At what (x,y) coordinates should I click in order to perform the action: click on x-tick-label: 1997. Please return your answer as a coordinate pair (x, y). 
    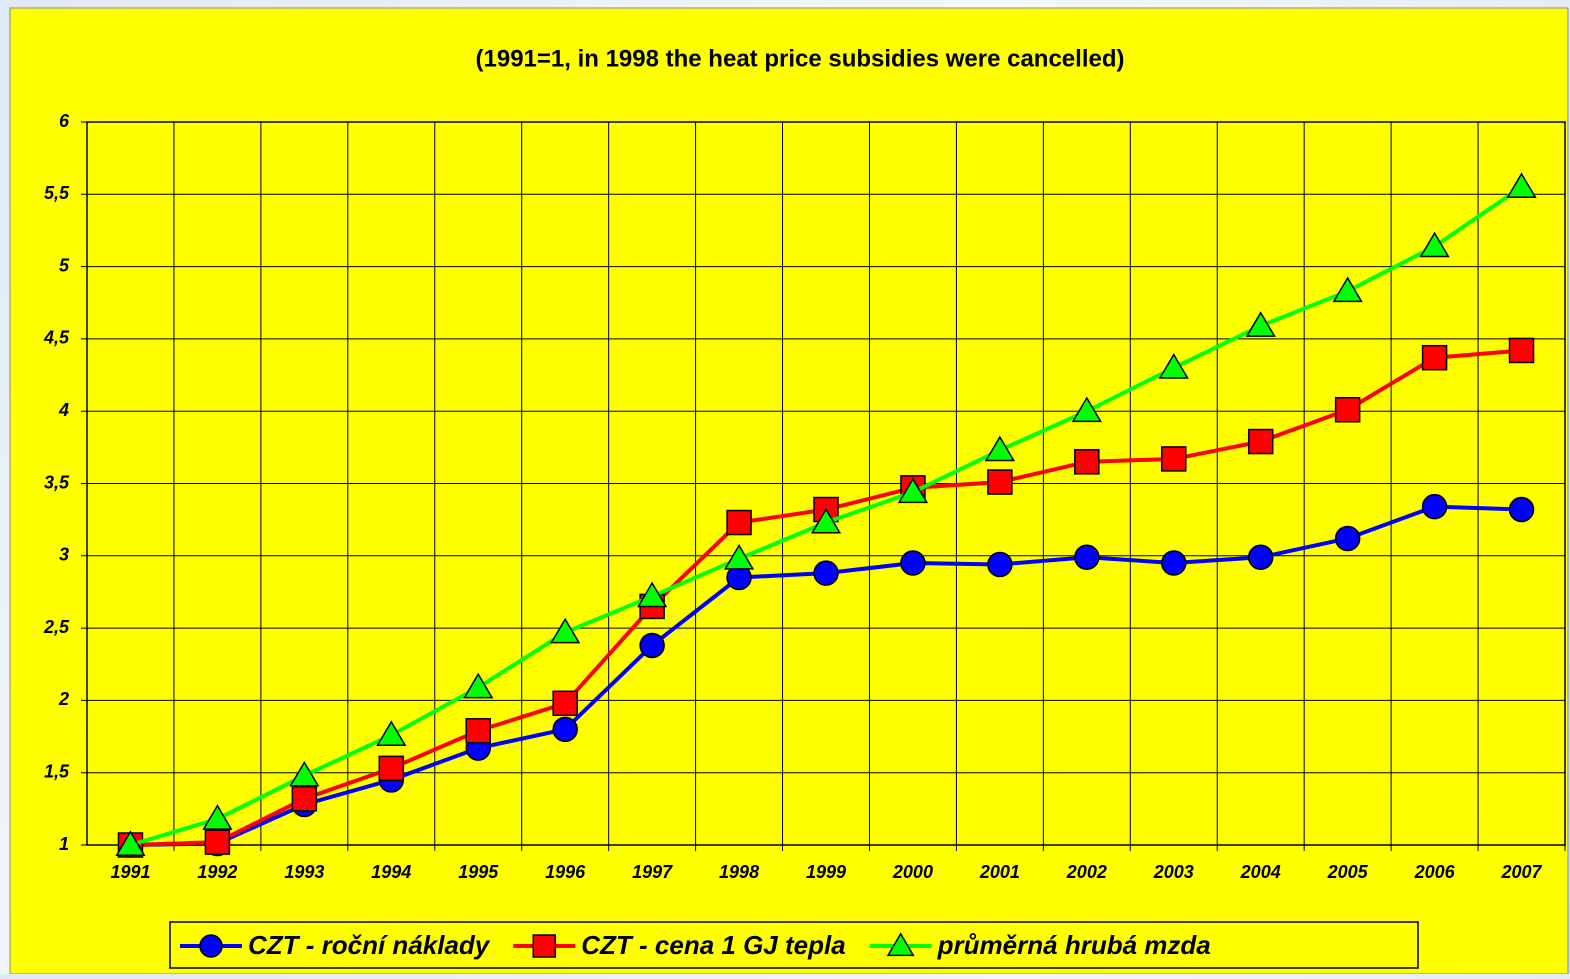
    Looking at the image, I should click on (652, 872).